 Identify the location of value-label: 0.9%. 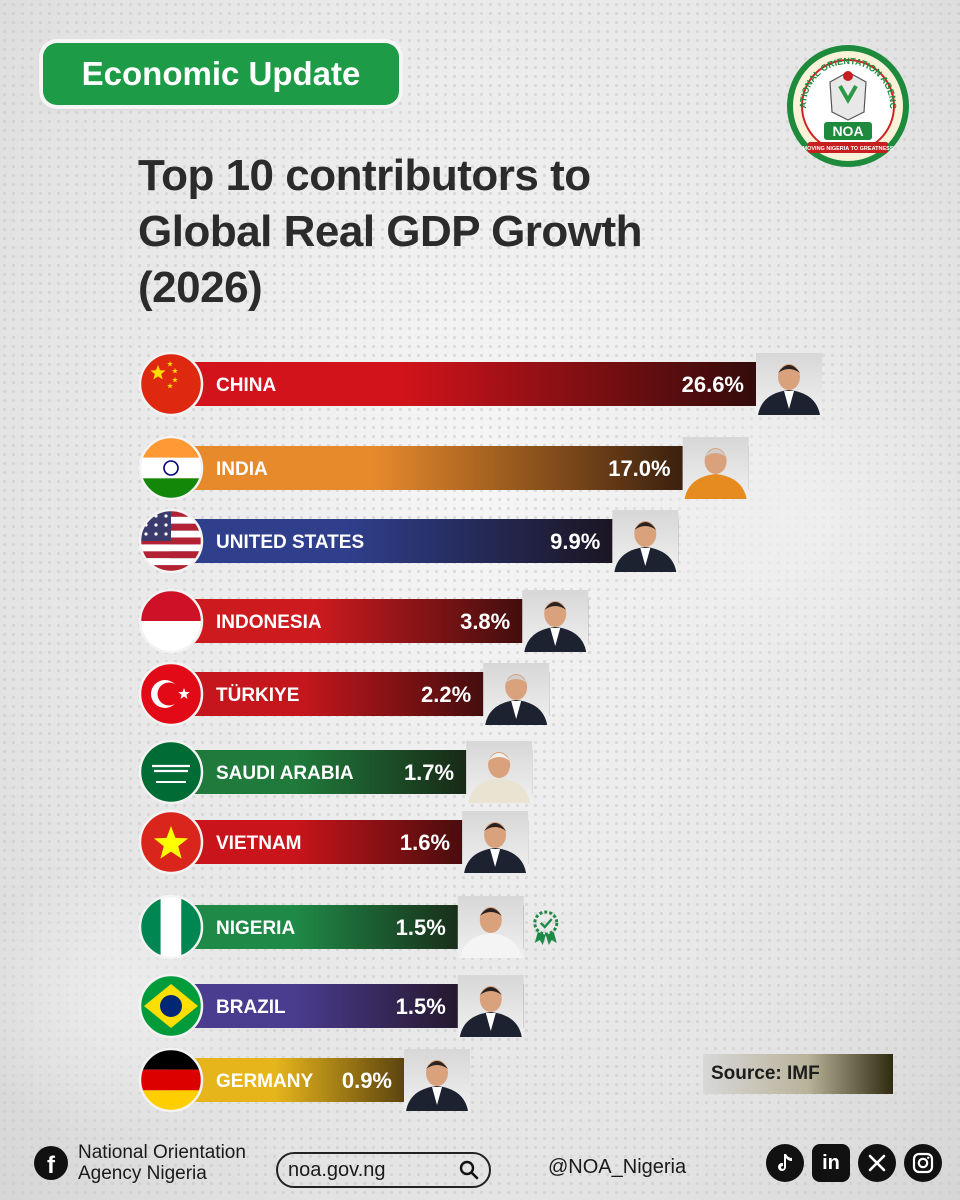
(367, 1080).